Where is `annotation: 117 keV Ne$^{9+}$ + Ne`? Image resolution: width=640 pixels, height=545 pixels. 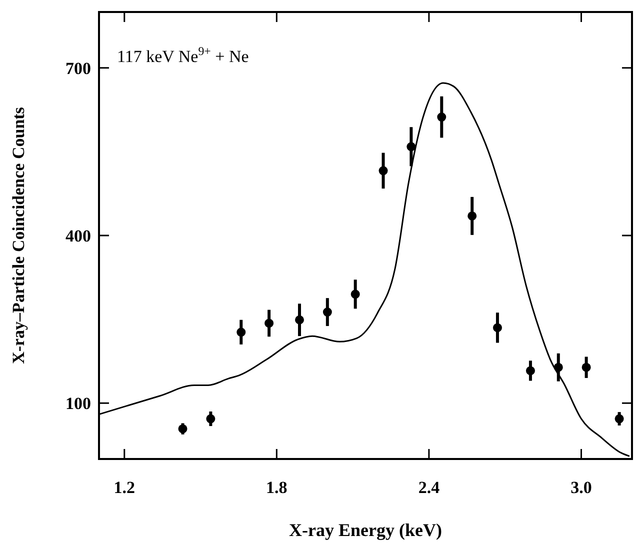
annotation: 117 keV Ne$^{9+}$ + Ne is located at coordinates (183, 55).